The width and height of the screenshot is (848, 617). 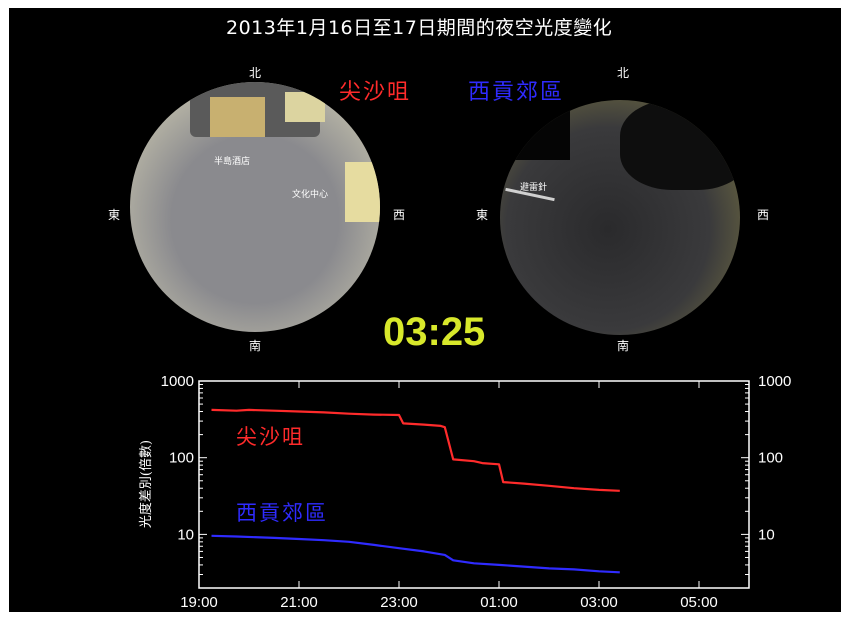 I want to click on series-label: 尖沙咀, so click(x=270, y=437).